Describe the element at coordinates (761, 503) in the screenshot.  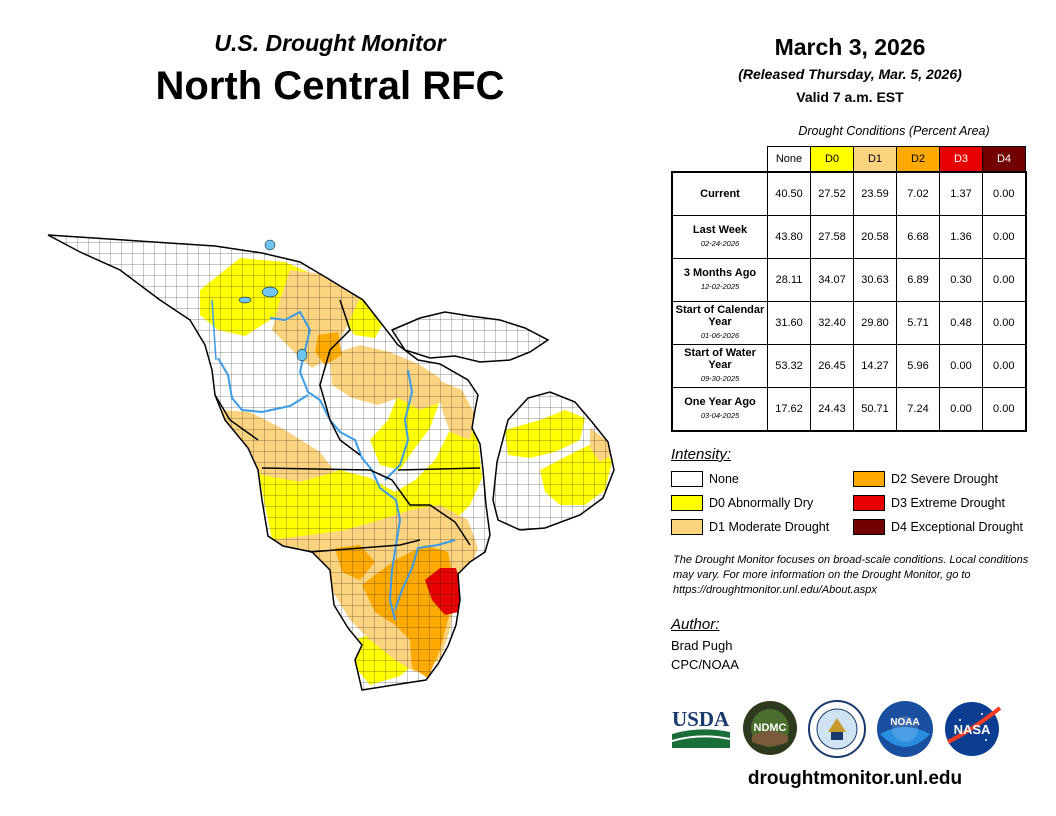
I see `legend-label: D0 Abnormally Dry` at that location.